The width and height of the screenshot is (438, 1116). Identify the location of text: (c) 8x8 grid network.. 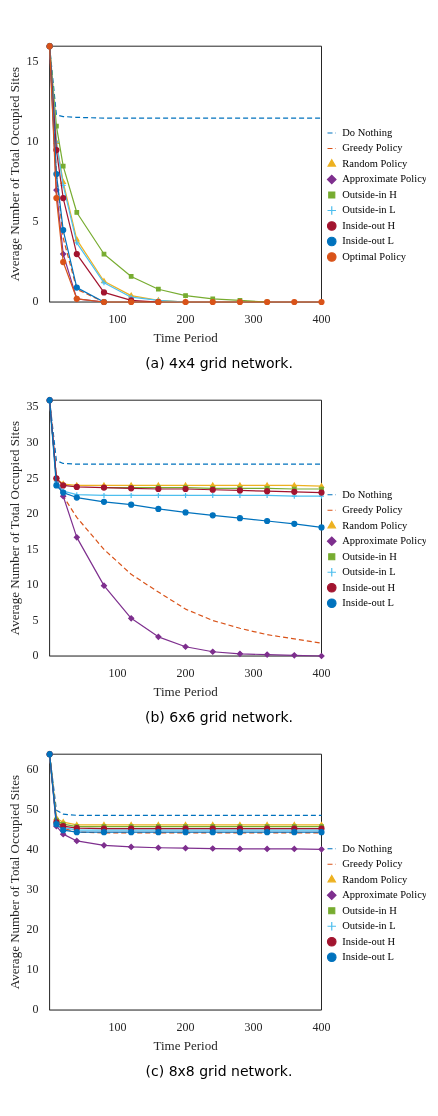
(219, 1071).